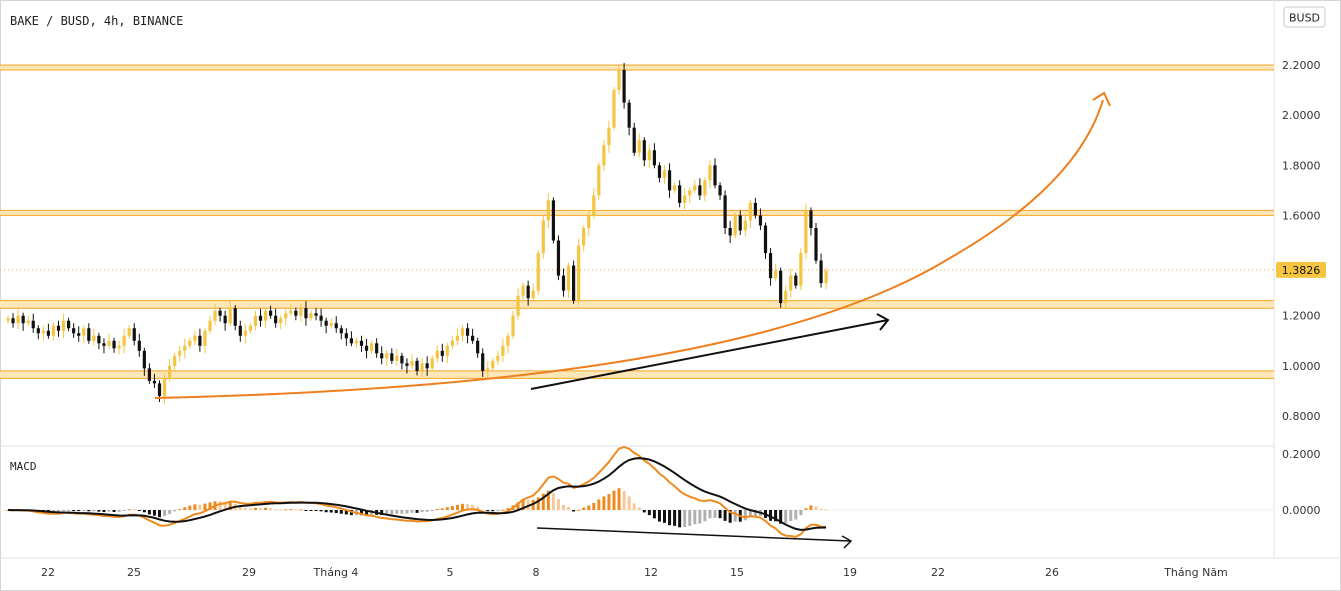 This screenshot has width=1341, height=591. What do you see at coordinates (96, 21) in the screenshot?
I see `chart-title: BAKE / BUSD, 4h, BINANCE` at bounding box center [96, 21].